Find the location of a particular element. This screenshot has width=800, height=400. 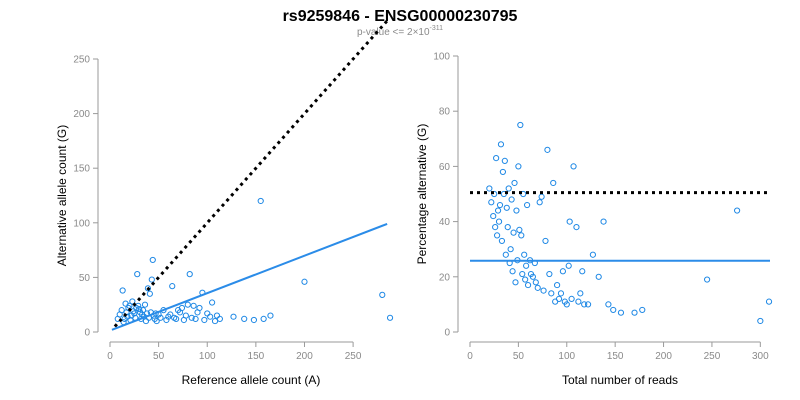

left-x-axis-label: Reference allele count (A) is located at coordinates (251, 380).